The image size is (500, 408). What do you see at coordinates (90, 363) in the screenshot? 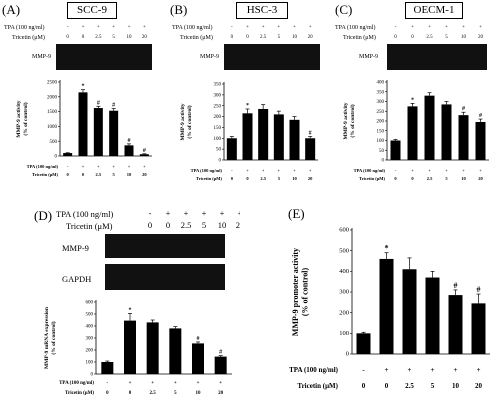
I see `y-tick-label: 100` at bounding box center [90, 363].